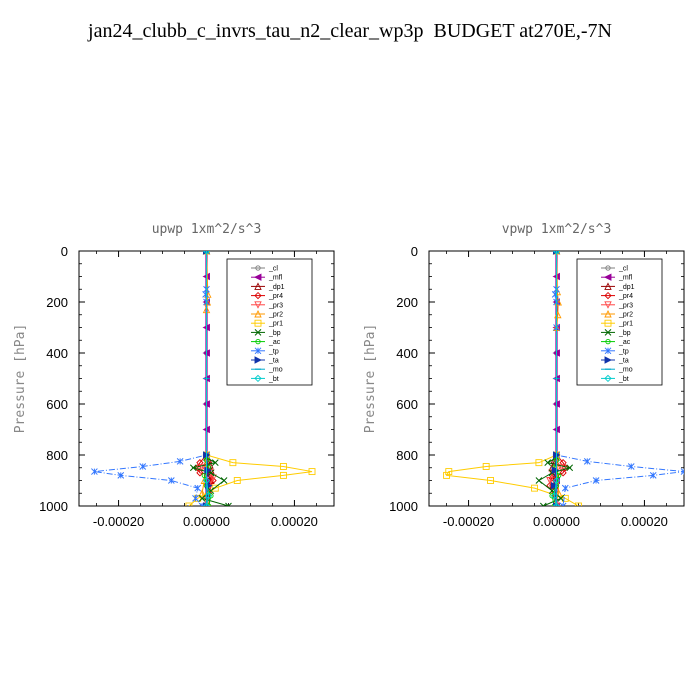 The width and height of the screenshot is (700, 700). Describe the element at coordinates (273, 361) in the screenshot. I see `legend-label_ta: _ta` at that location.